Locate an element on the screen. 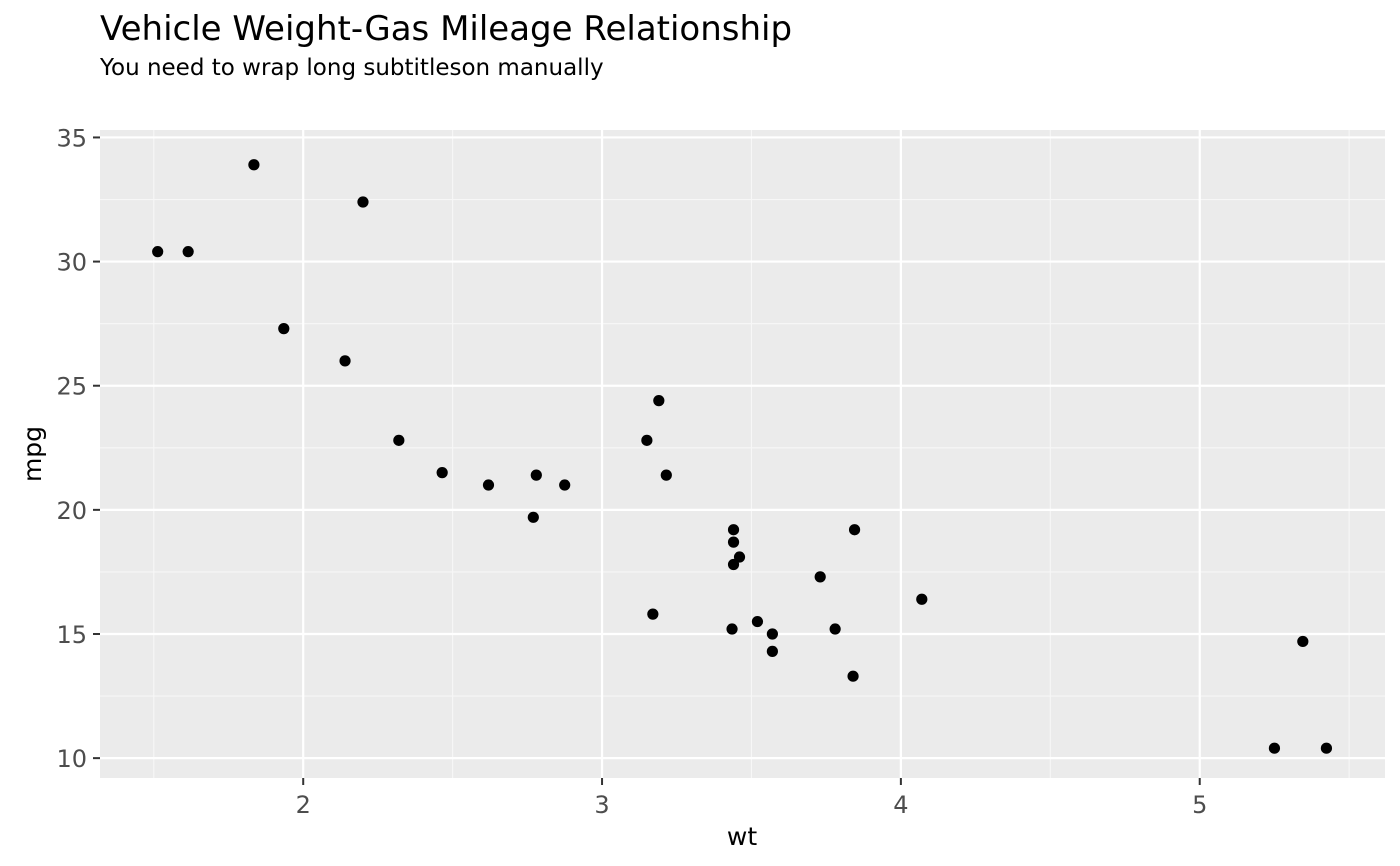 This screenshot has height=866, width=1400. x-tick-label: 3 is located at coordinates (601, 805).